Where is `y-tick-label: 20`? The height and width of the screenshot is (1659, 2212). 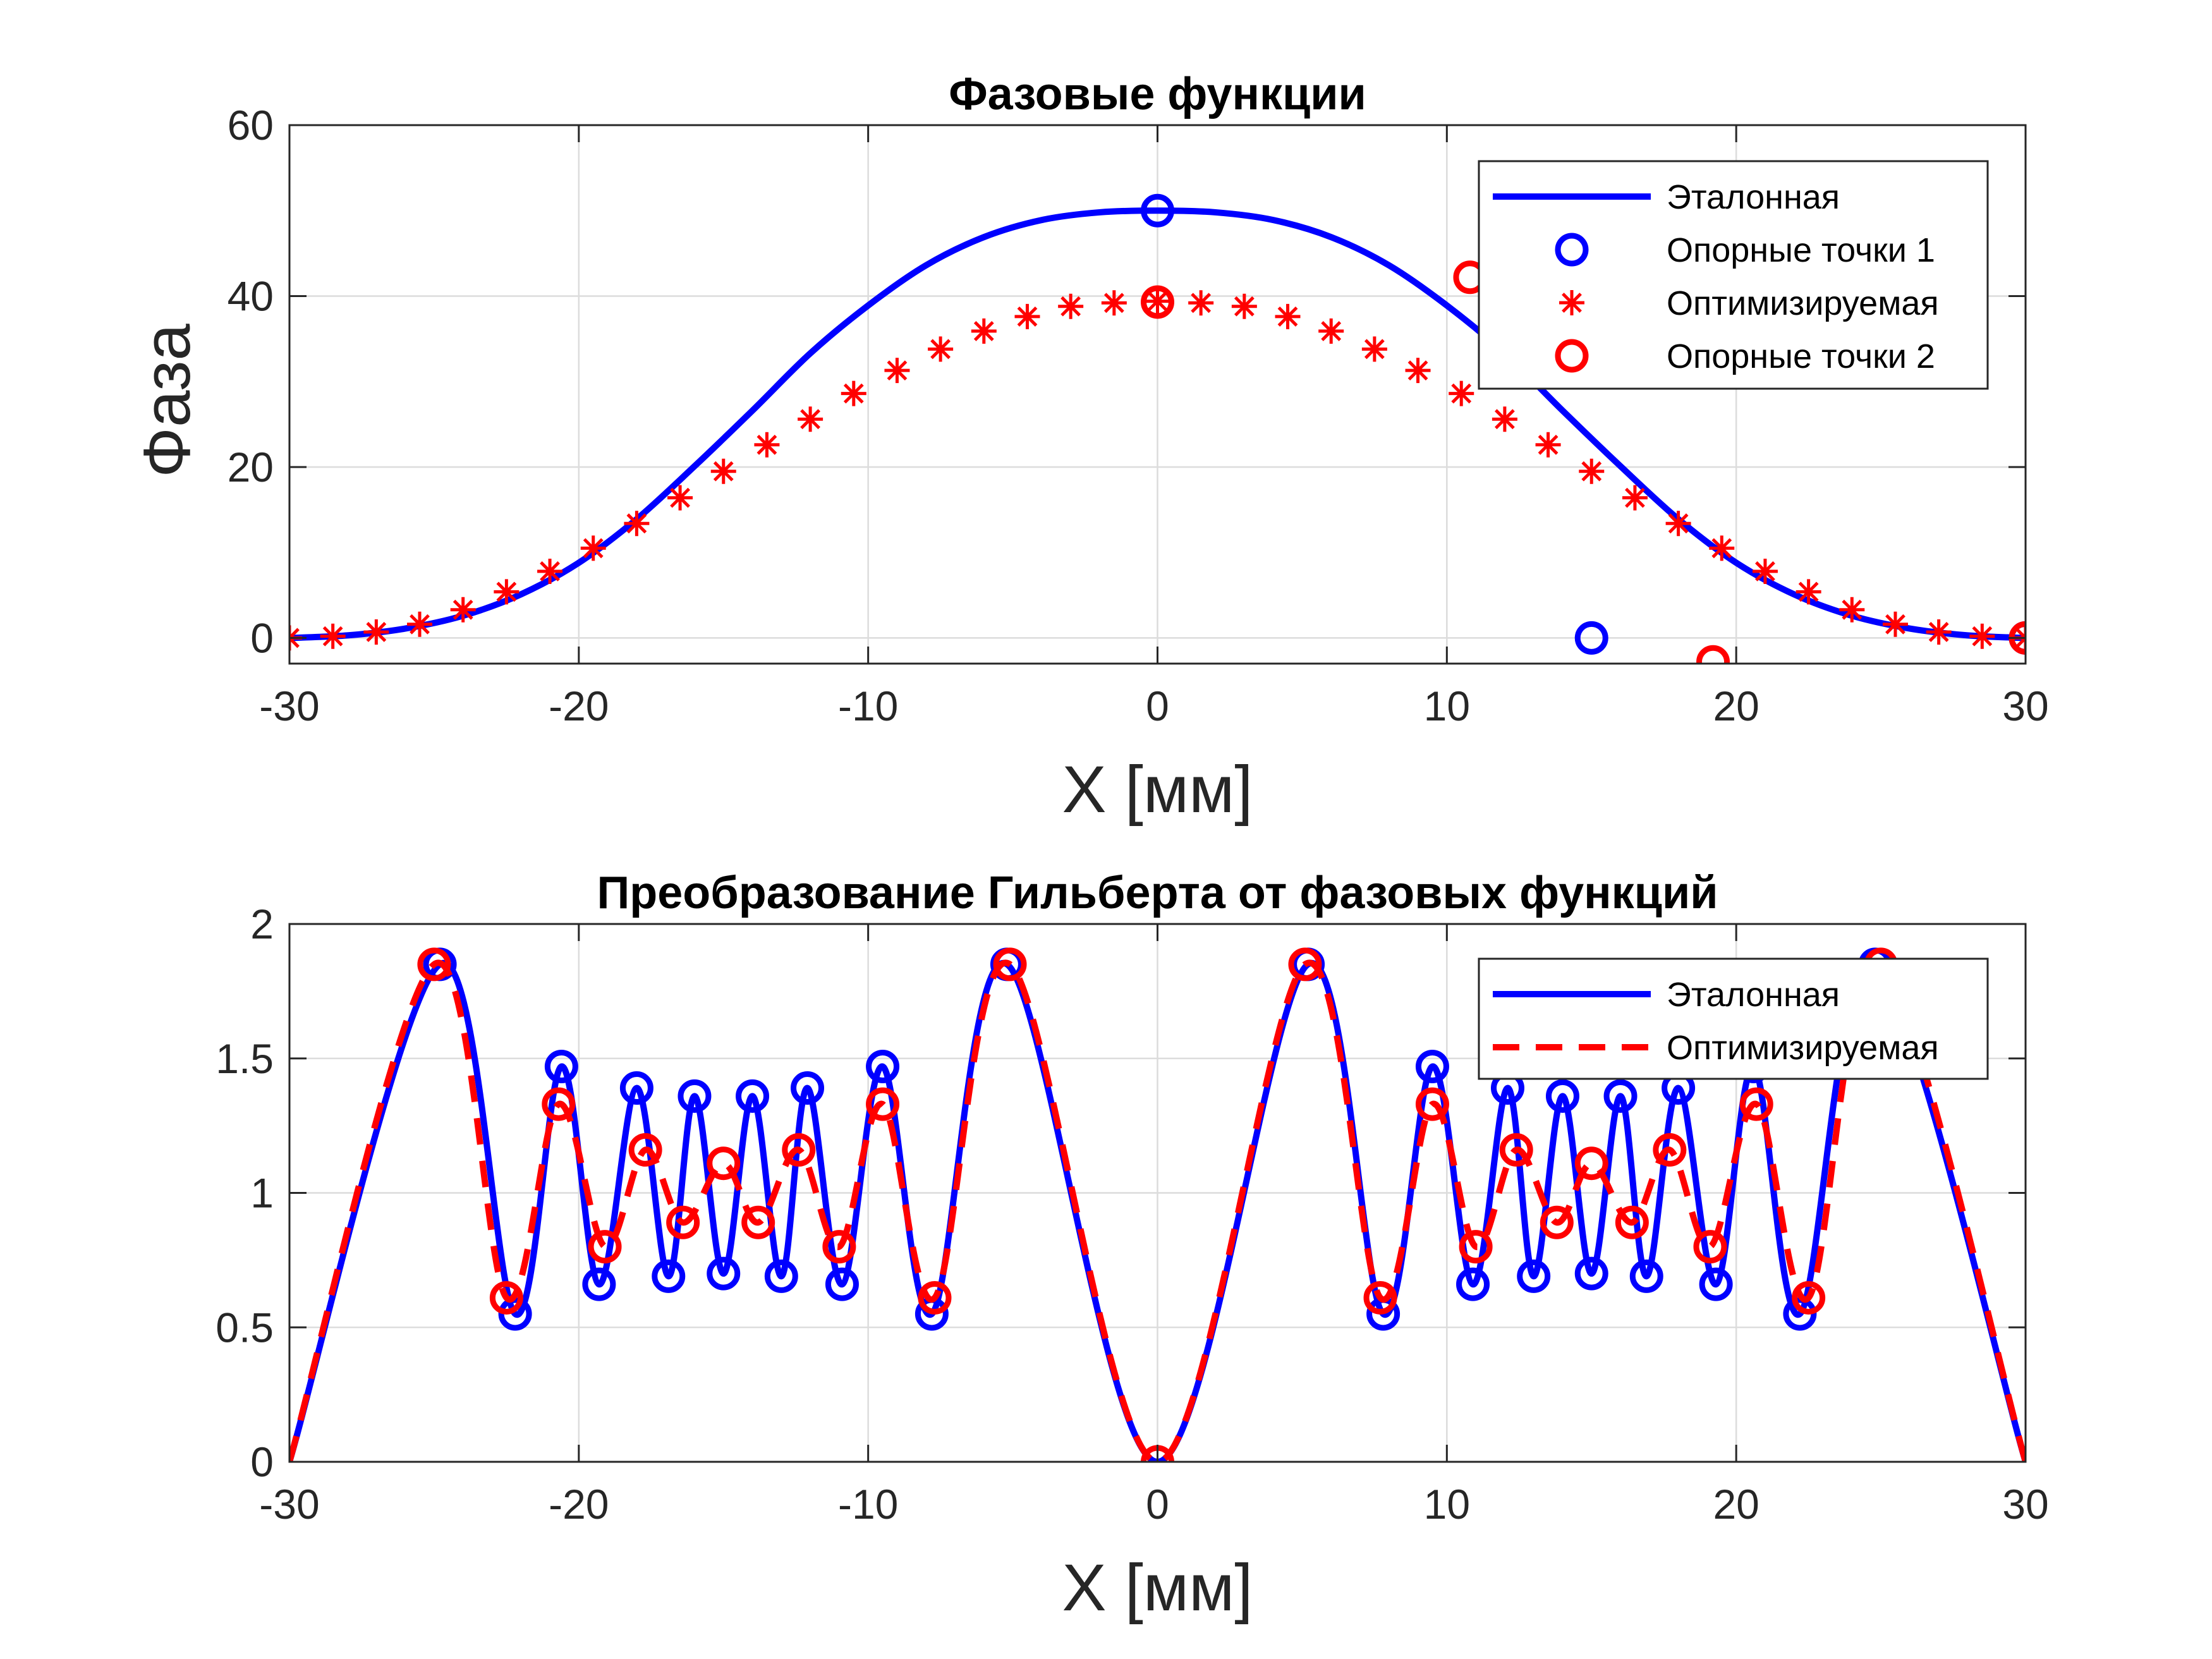 y-tick-label: 20 is located at coordinates (251, 467).